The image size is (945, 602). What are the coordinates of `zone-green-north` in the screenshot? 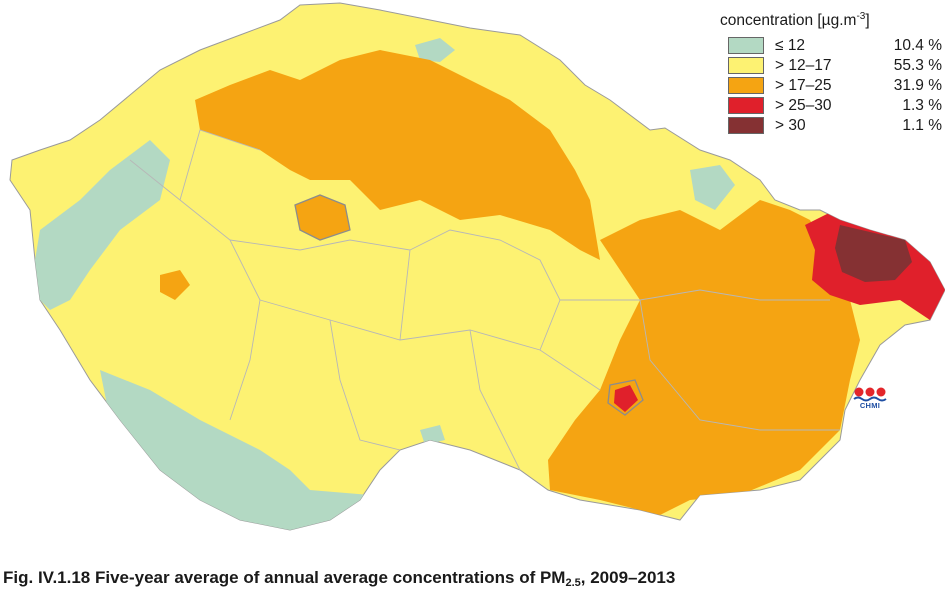 It's located at (435, 50).